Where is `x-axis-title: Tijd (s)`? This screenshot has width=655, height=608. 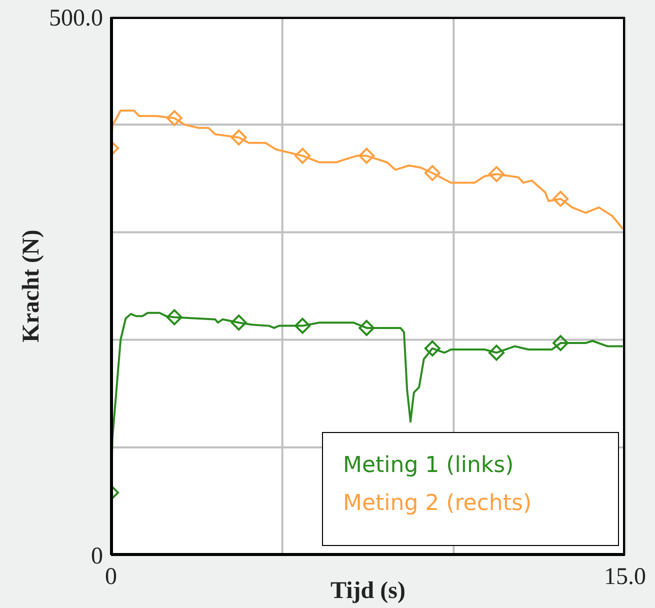
x-axis-title: Tijd (s) is located at coordinates (368, 591).